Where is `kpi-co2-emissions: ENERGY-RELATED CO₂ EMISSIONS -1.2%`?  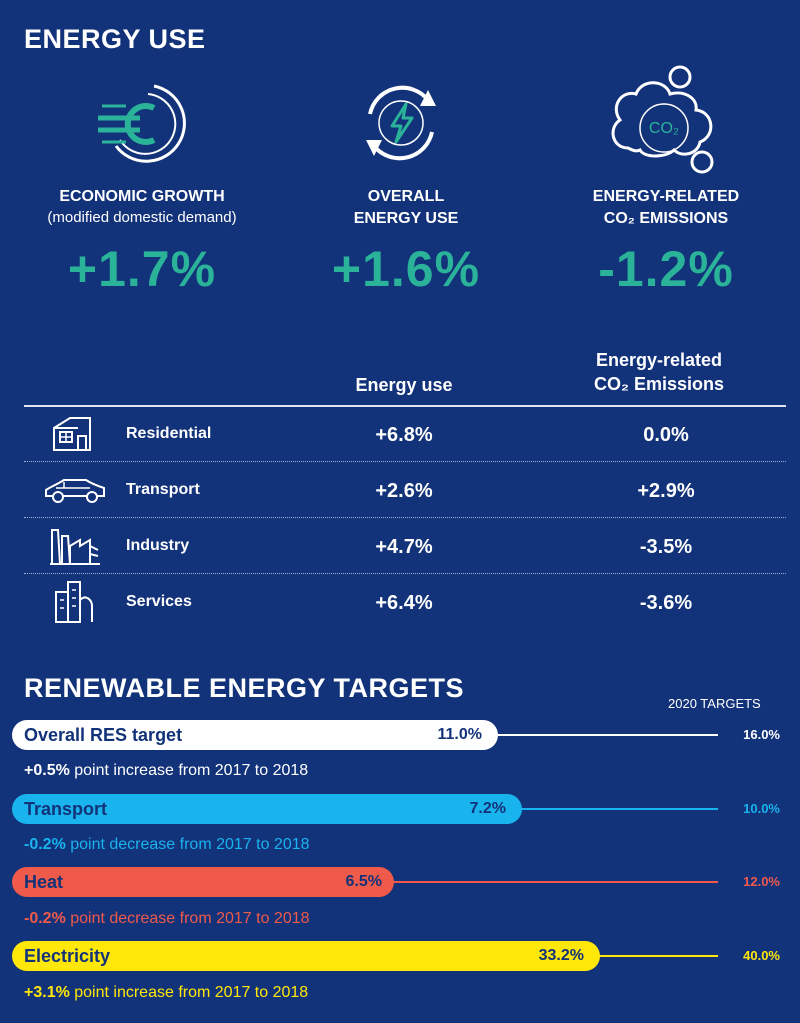 kpi-co2-emissions: ENERGY-RELATED CO₂ EMISSIONS -1.2% is located at coordinates (666, 242).